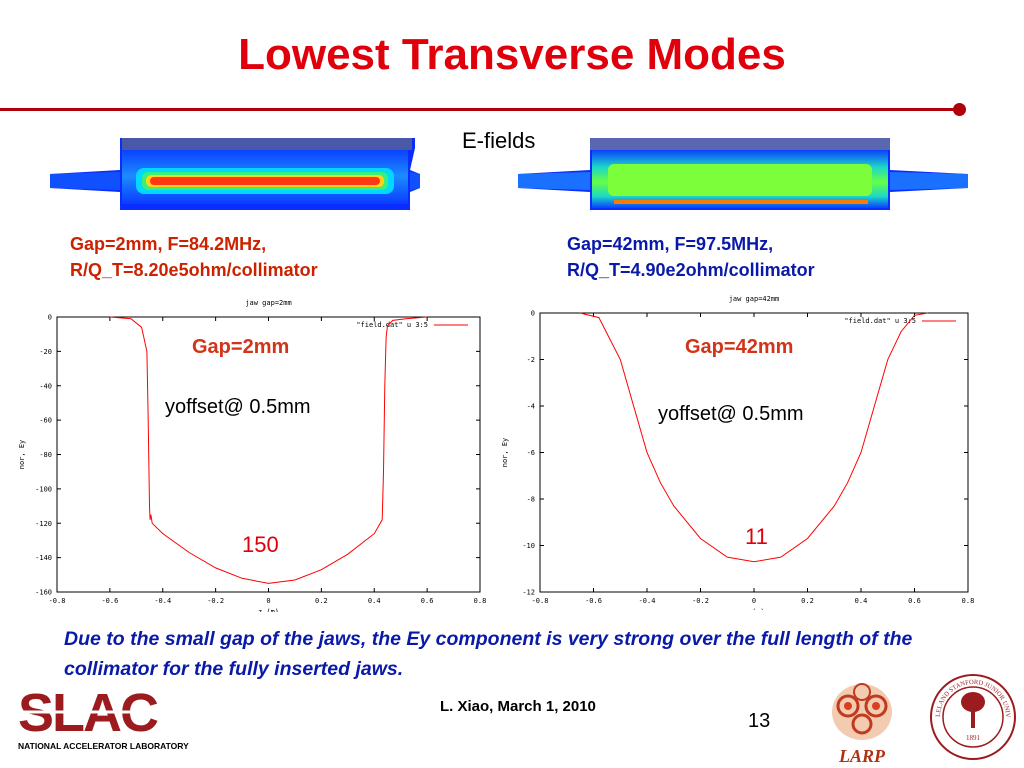 Image resolution: width=1024 pixels, height=768 pixels. What do you see at coordinates (43, 558) in the screenshot?
I see `y-tick-label: -140` at bounding box center [43, 558].